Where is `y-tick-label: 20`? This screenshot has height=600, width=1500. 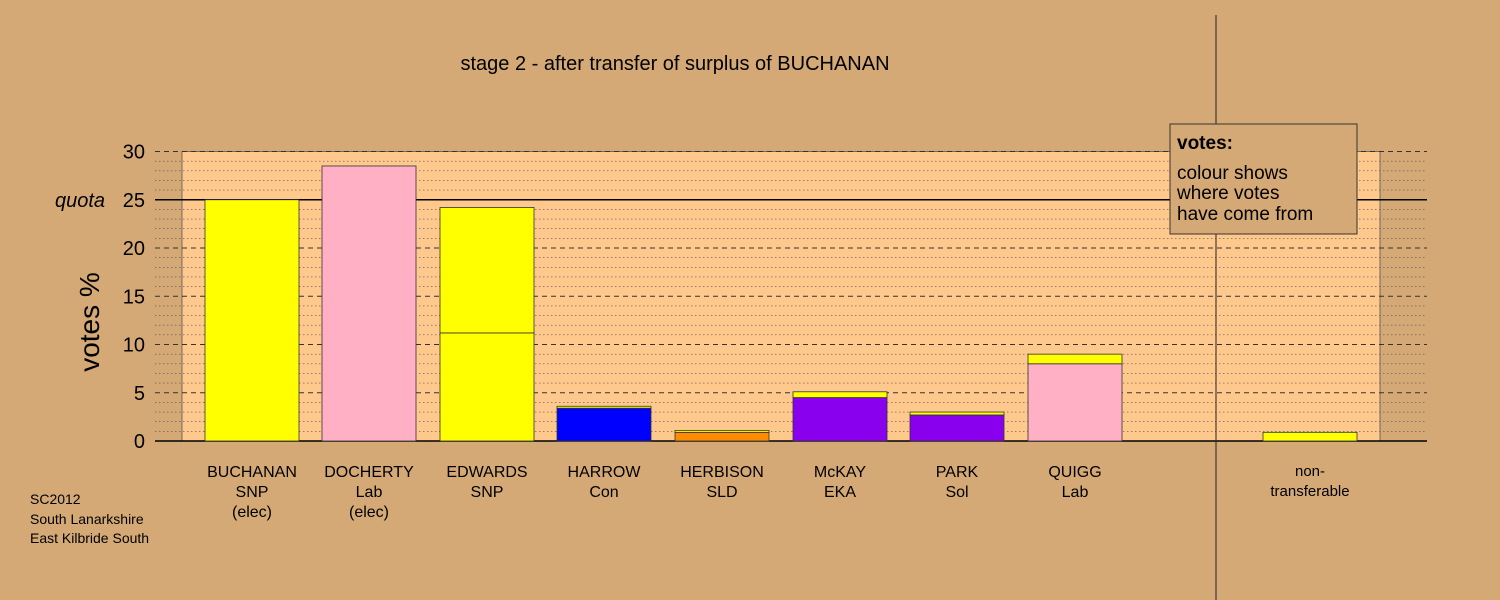 y-tick-label: 20 is located at coordinates (134, 249).